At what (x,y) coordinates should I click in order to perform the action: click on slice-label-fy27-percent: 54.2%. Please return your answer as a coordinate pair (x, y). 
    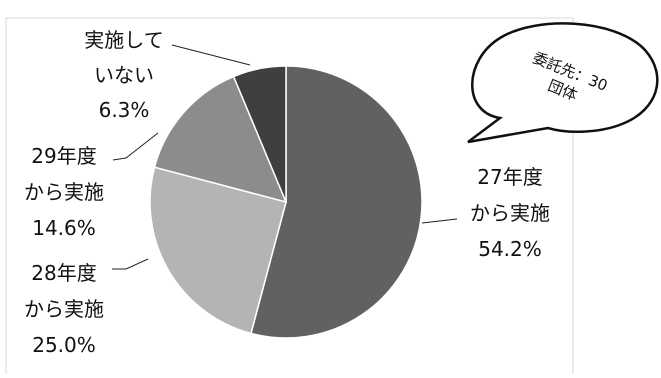
    Looking at the image, I should click on (510, 249).